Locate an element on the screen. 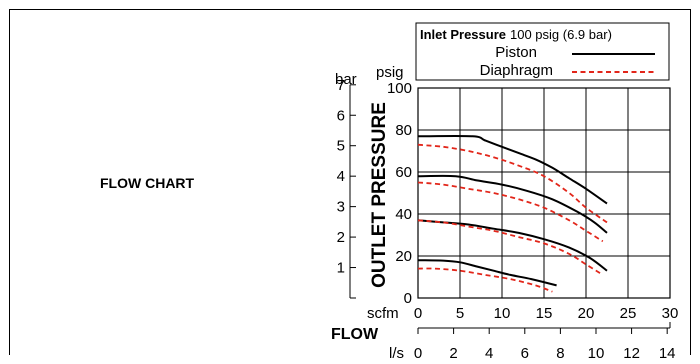 Image resolution: width=700 pixels, height=364 pixels. curves is located at coordinates (512, 213).